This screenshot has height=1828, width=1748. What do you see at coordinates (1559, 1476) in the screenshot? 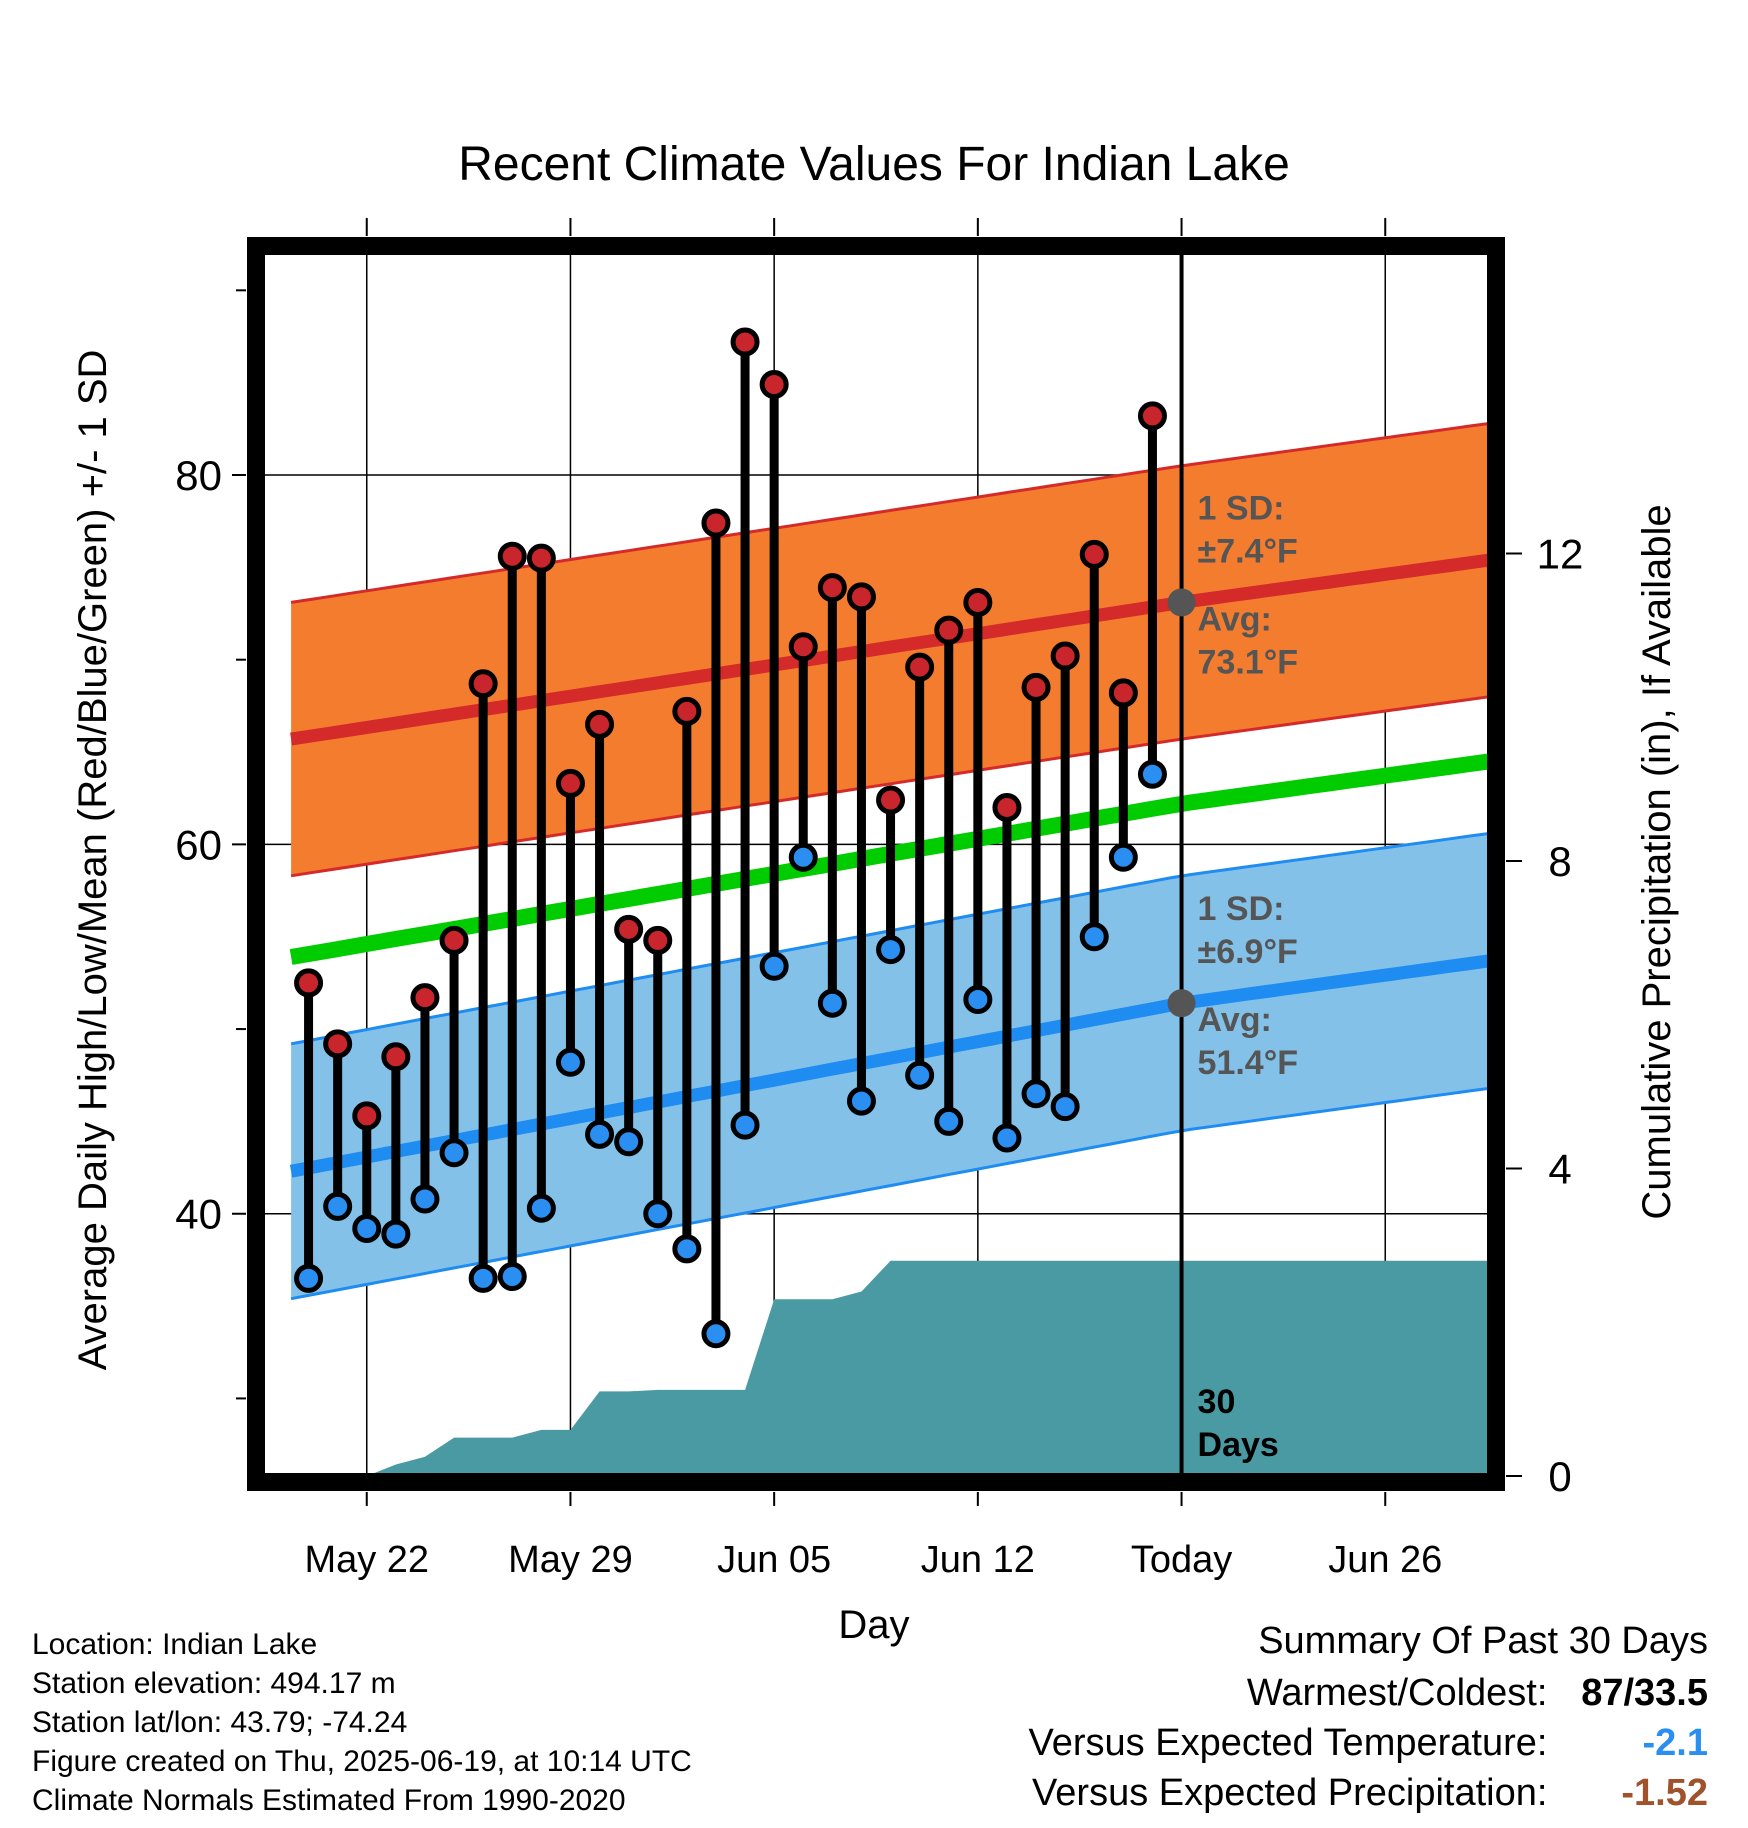
I see `y2-tick-label: 0` at bounding box center [1559, 1476].